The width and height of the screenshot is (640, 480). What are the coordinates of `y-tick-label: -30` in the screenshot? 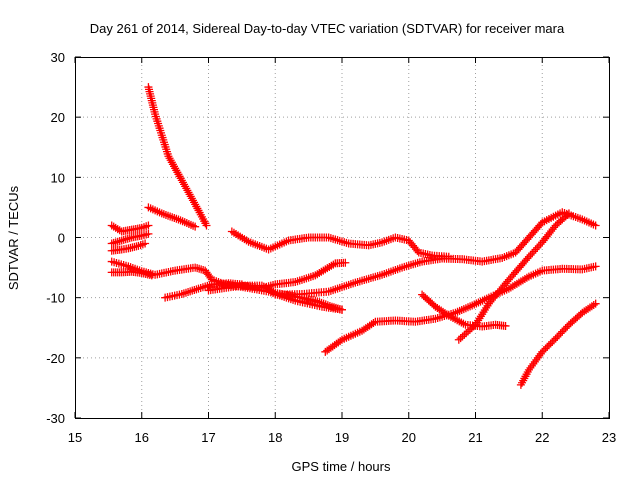 It's located at (55, 418).